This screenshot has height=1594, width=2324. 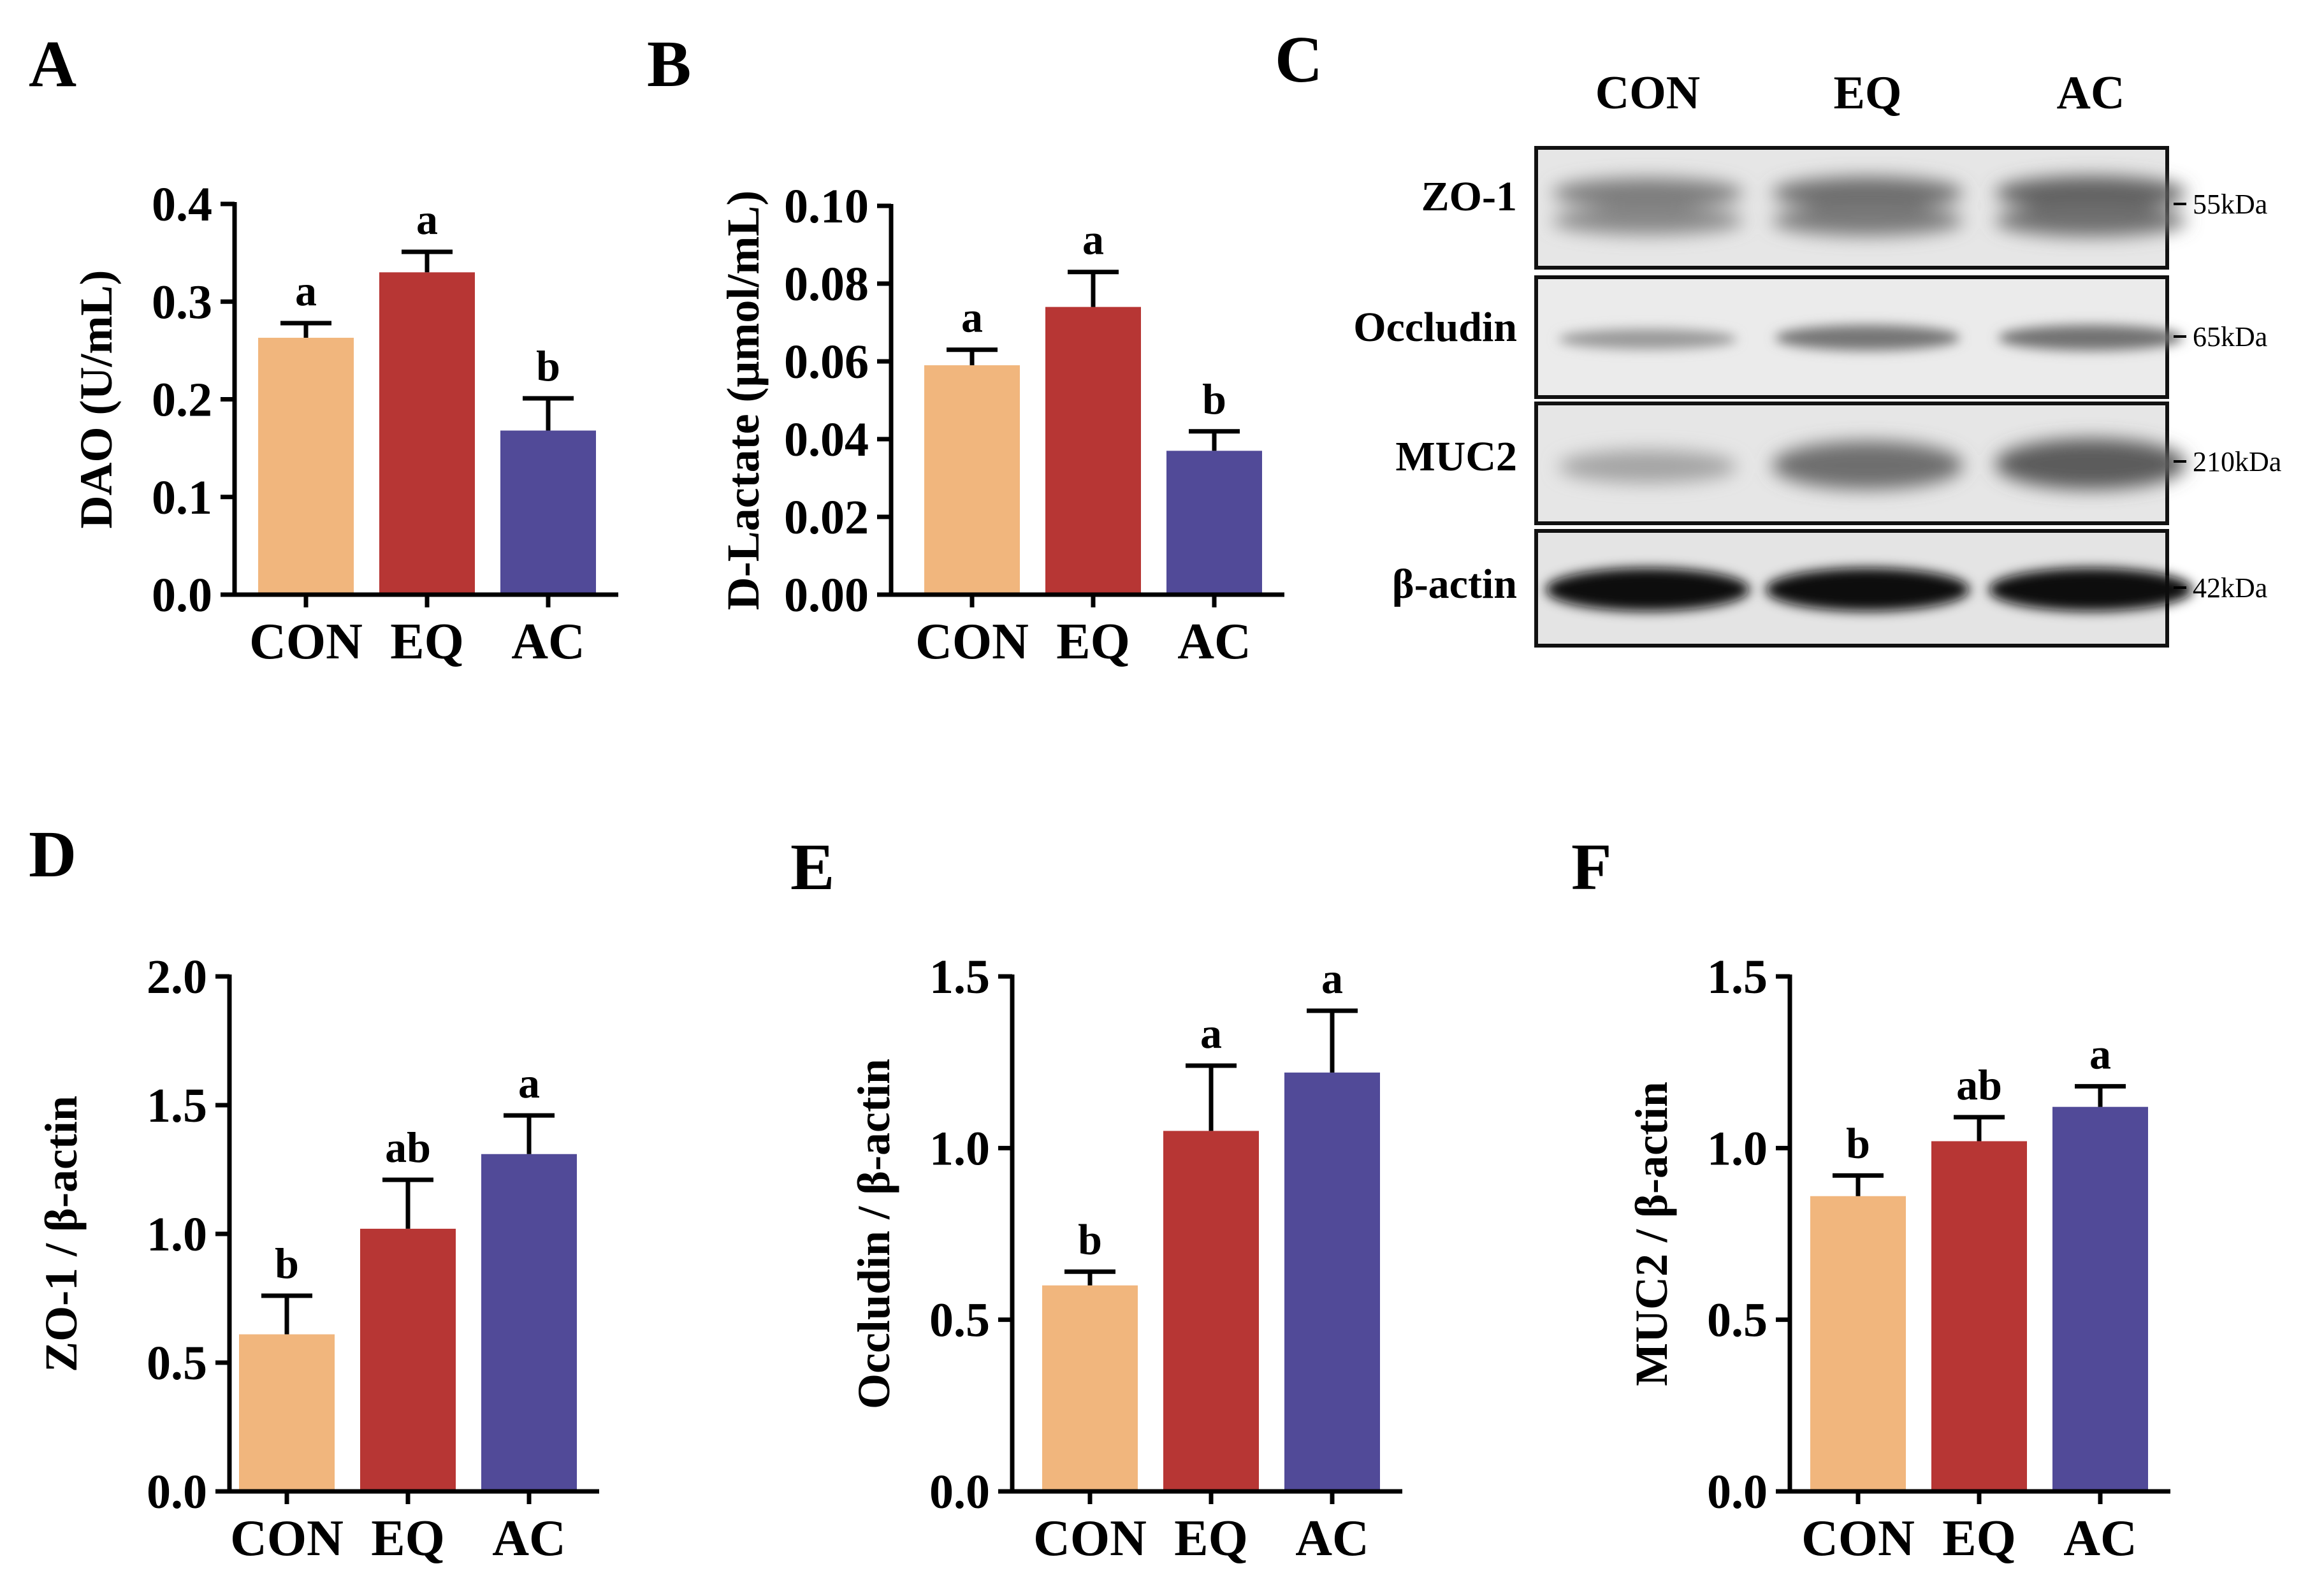 What do you see at coordinates (827, 362) in the screenshot?
I see `y-tick-label: 0.06` at bounding box center [827, 362].